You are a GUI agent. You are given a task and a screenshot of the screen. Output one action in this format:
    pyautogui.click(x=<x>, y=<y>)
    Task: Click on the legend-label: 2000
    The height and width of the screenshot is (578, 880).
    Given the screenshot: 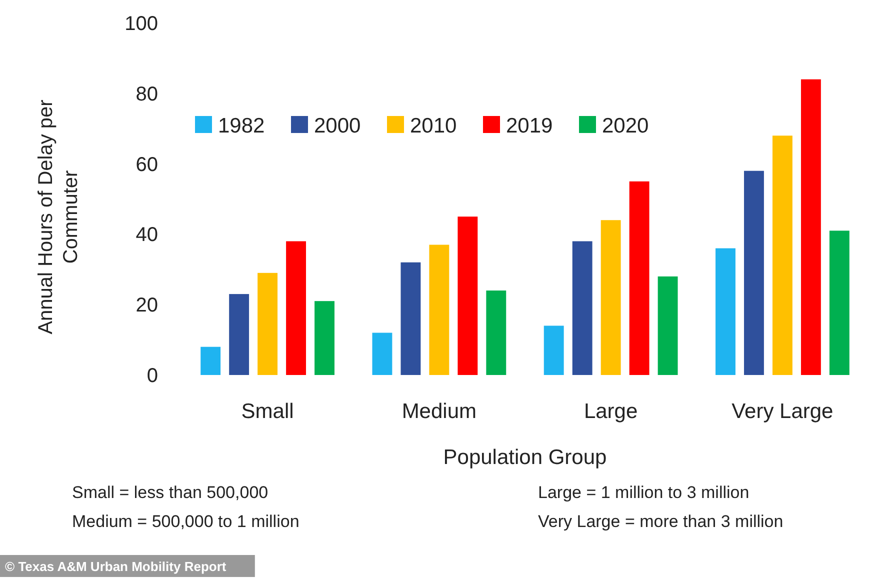 What is the action you would take?
    pyautogui.click(x=337, y=126)
    